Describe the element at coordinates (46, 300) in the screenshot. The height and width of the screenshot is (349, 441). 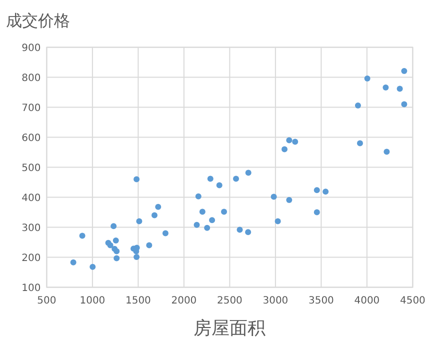
I see `x-tick-label: 500` at that location.